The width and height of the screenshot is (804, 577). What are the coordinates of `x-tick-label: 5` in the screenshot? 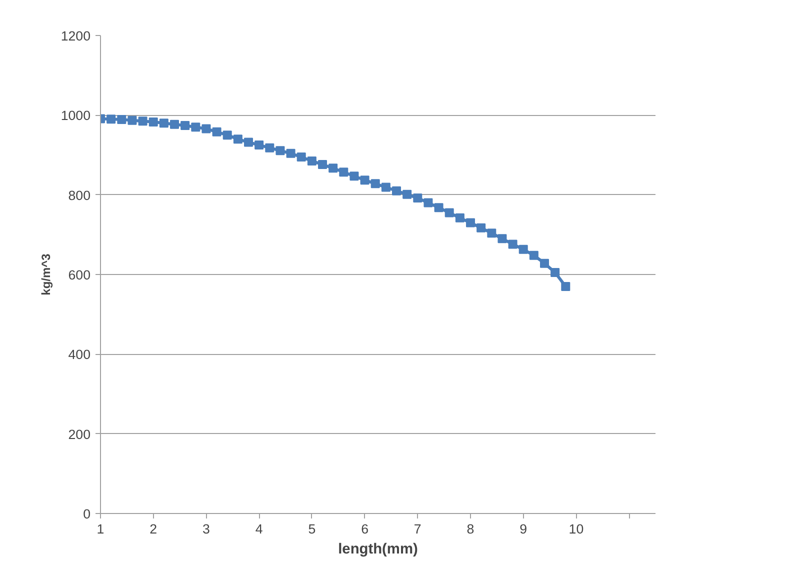 It's located at (312, 529).